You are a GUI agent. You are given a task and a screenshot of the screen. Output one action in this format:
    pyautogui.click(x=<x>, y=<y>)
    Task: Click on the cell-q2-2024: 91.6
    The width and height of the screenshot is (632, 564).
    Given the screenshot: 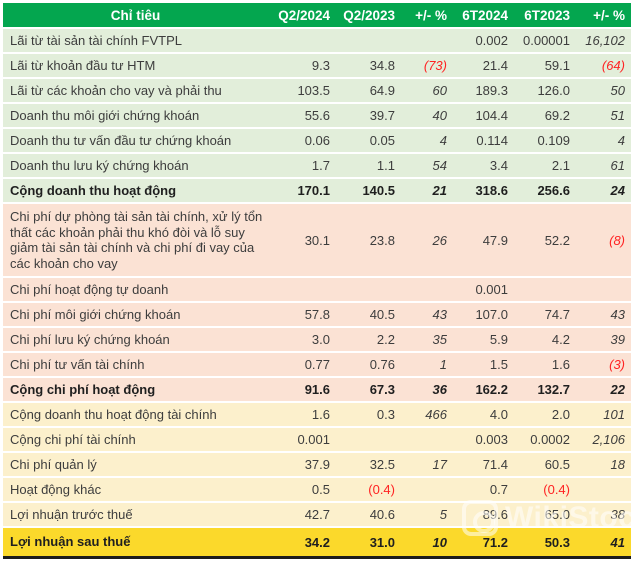 What is the action you would take?
    pyautogui.click(x=302, y=390)
    